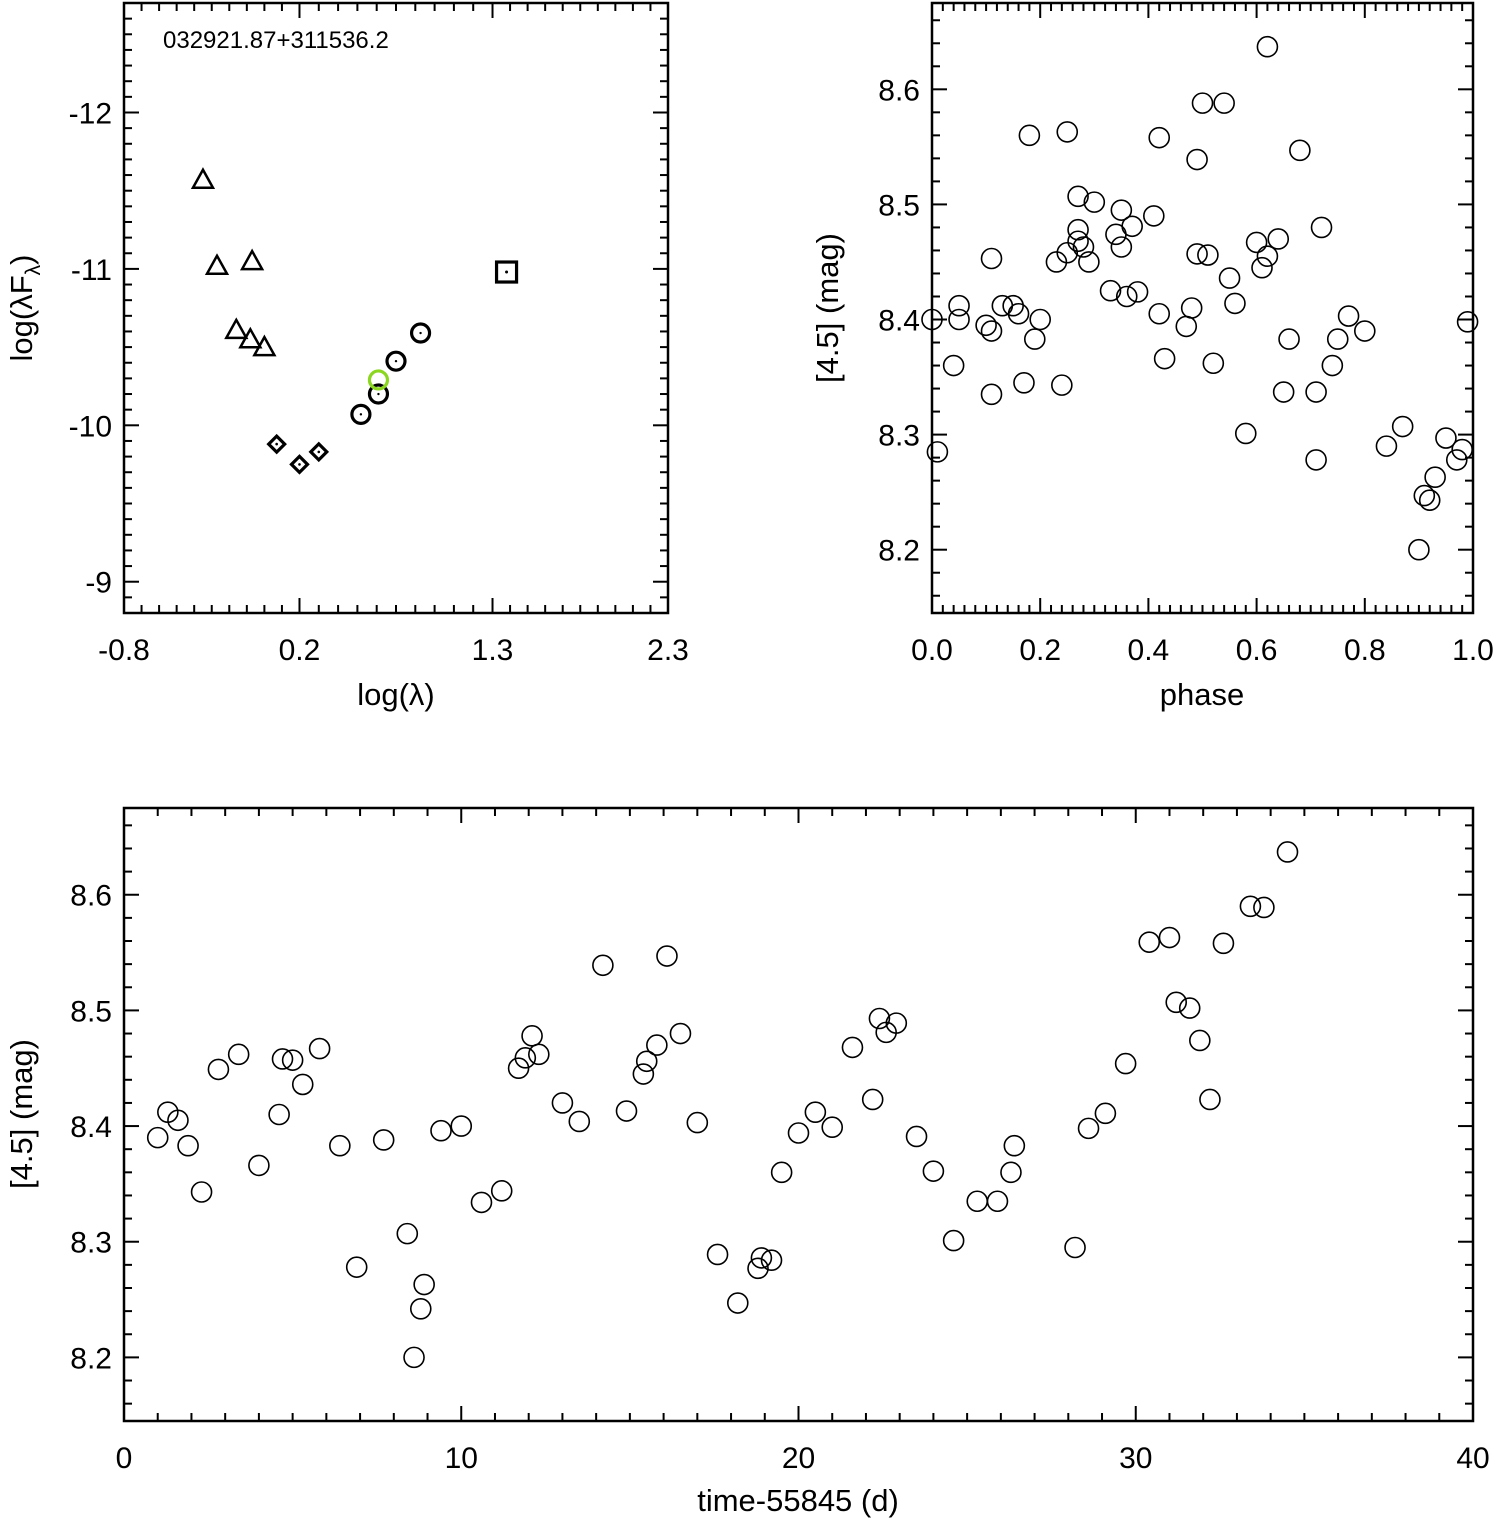  What do you see at coordinates (899, 205) in the screenshot?
I see `phase-y-tick-label: 8.5` at bounding box center [899, 205].